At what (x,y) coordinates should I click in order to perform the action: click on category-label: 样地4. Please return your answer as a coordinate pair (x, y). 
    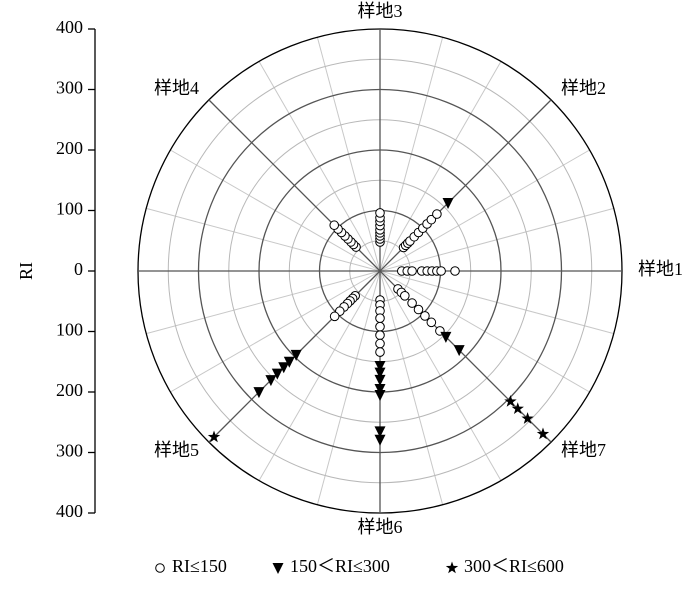
    Looking at the image, I should click on (176, 88).